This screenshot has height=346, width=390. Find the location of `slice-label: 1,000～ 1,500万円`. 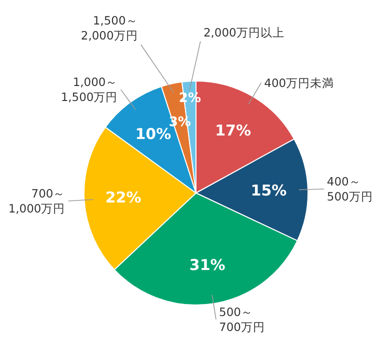

slice-label: 1,000～ 1,500万円 is located at coordinates (89, 89).